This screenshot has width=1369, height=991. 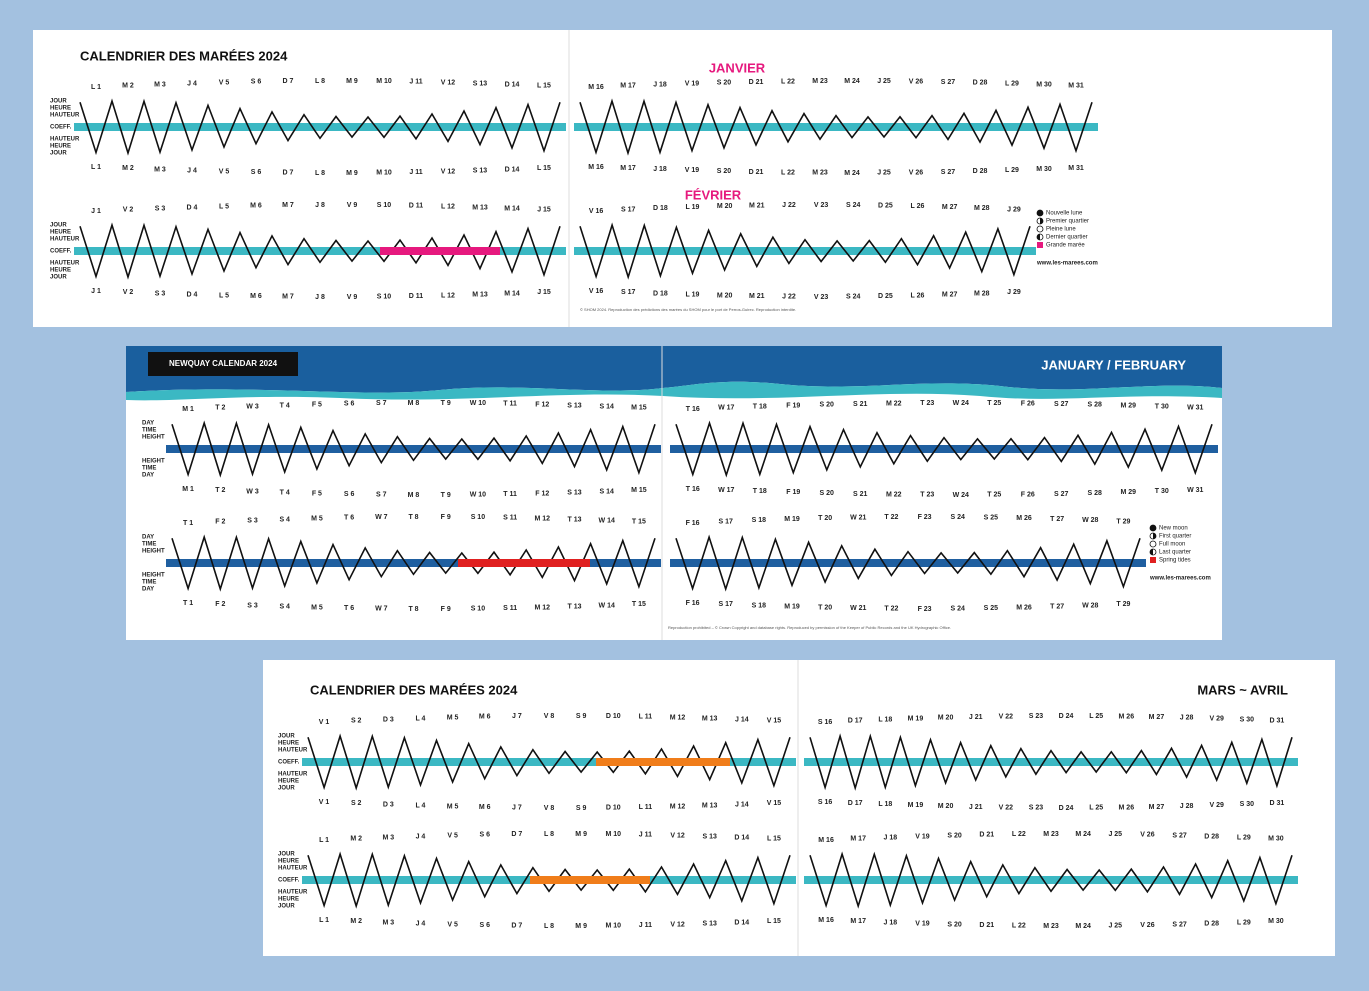 I want to click on day-label: S 7, so click(x=381, y=495).